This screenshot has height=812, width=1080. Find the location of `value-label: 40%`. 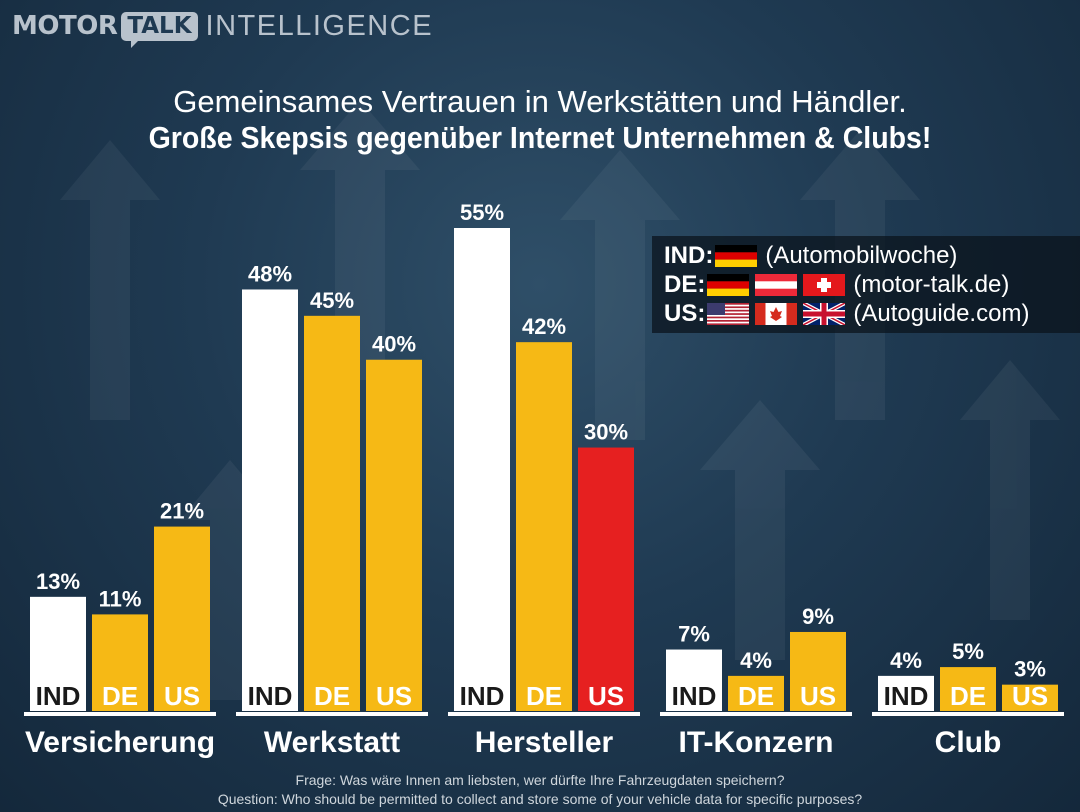

value-label: 40% is located at coordinates (394, 344).